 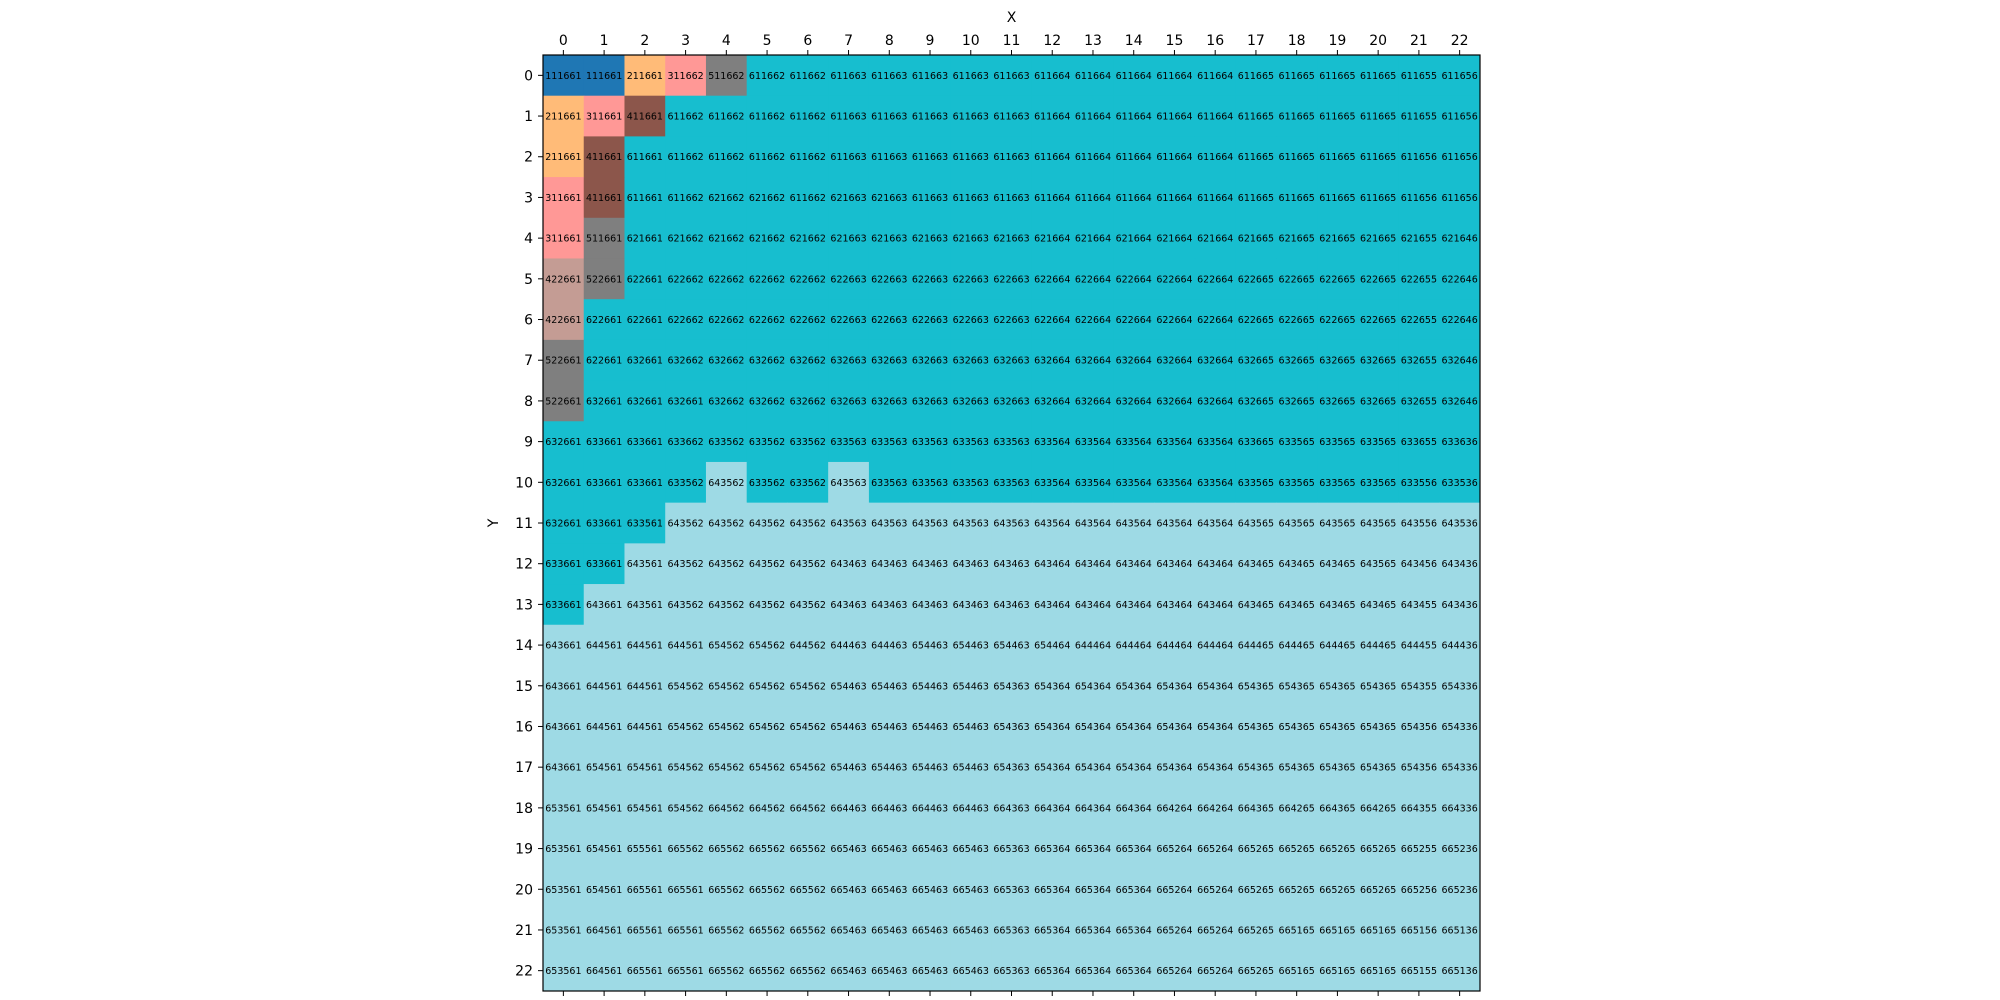 What do you see at coordinates (1093, 849) in the screenshot?
I see `cell-value-label: 665364` at bounding box center [1093, 849].